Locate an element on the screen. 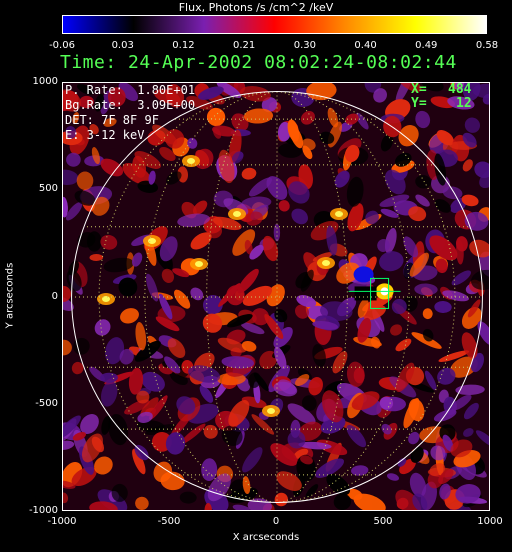  colorbar-tick-label: 0.40 is located at coordinates (365, 45).